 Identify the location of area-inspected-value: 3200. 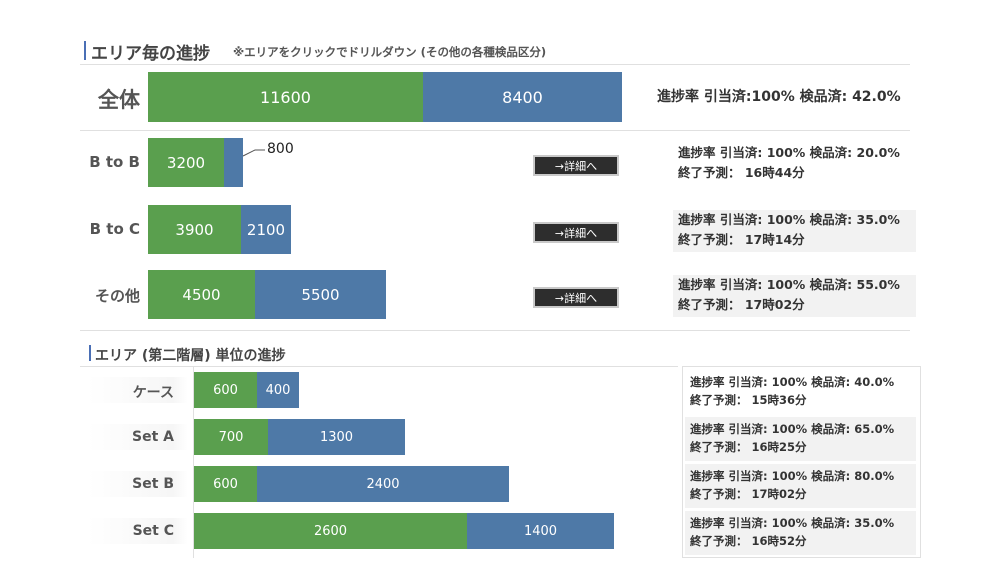
(186, 163).